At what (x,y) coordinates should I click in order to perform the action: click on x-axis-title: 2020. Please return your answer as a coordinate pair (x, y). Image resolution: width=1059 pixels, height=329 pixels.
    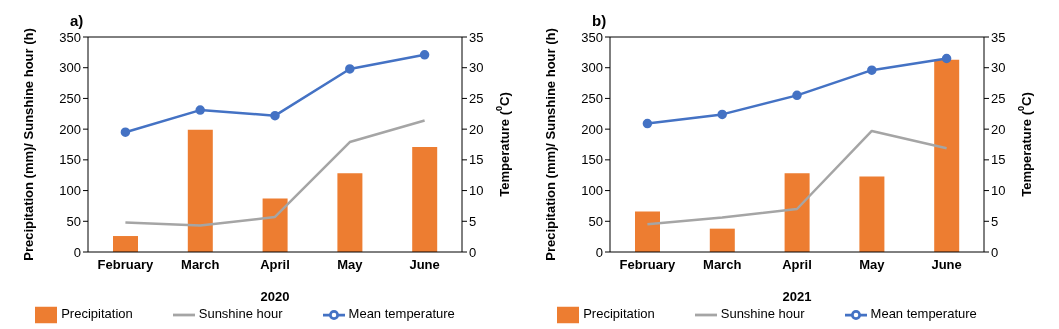
    Looking at the image, I should click on (275, 296).